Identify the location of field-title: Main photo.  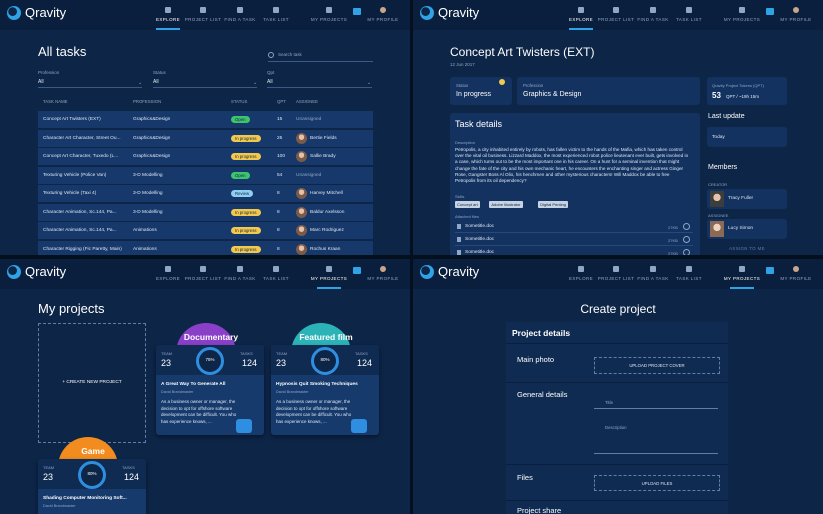
(536, 359).